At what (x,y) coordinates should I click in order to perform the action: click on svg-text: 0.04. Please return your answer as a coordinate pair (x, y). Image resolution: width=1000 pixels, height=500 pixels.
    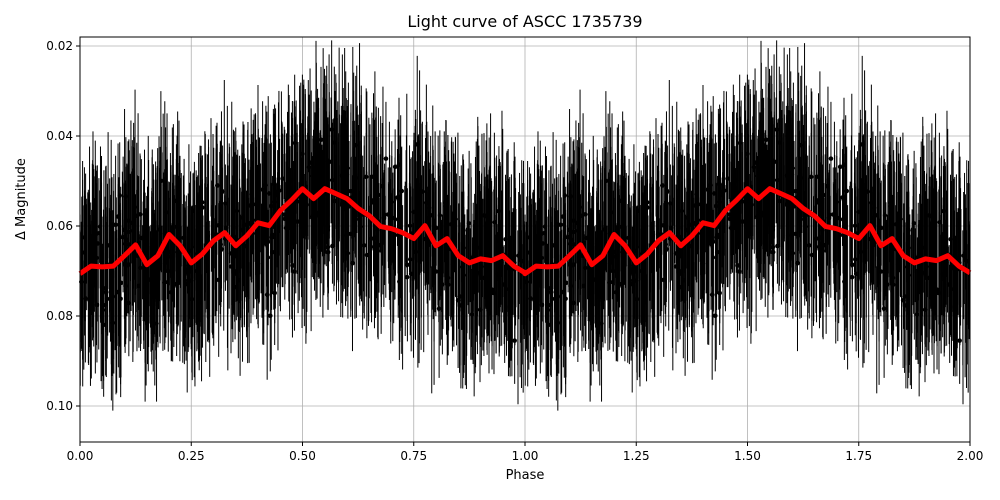
    Looking at the image, I should click on (59, 136).